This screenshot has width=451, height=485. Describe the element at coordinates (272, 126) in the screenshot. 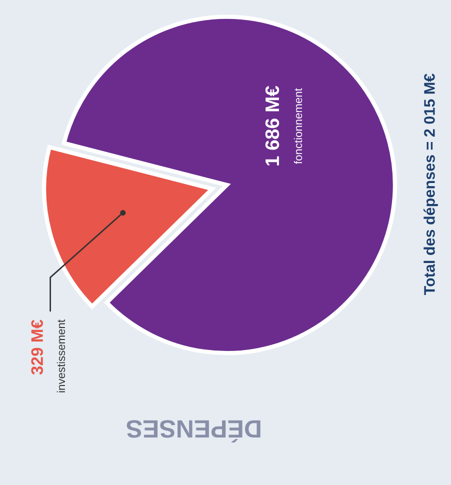

I see `data-label: 1 686 M€` at that location.